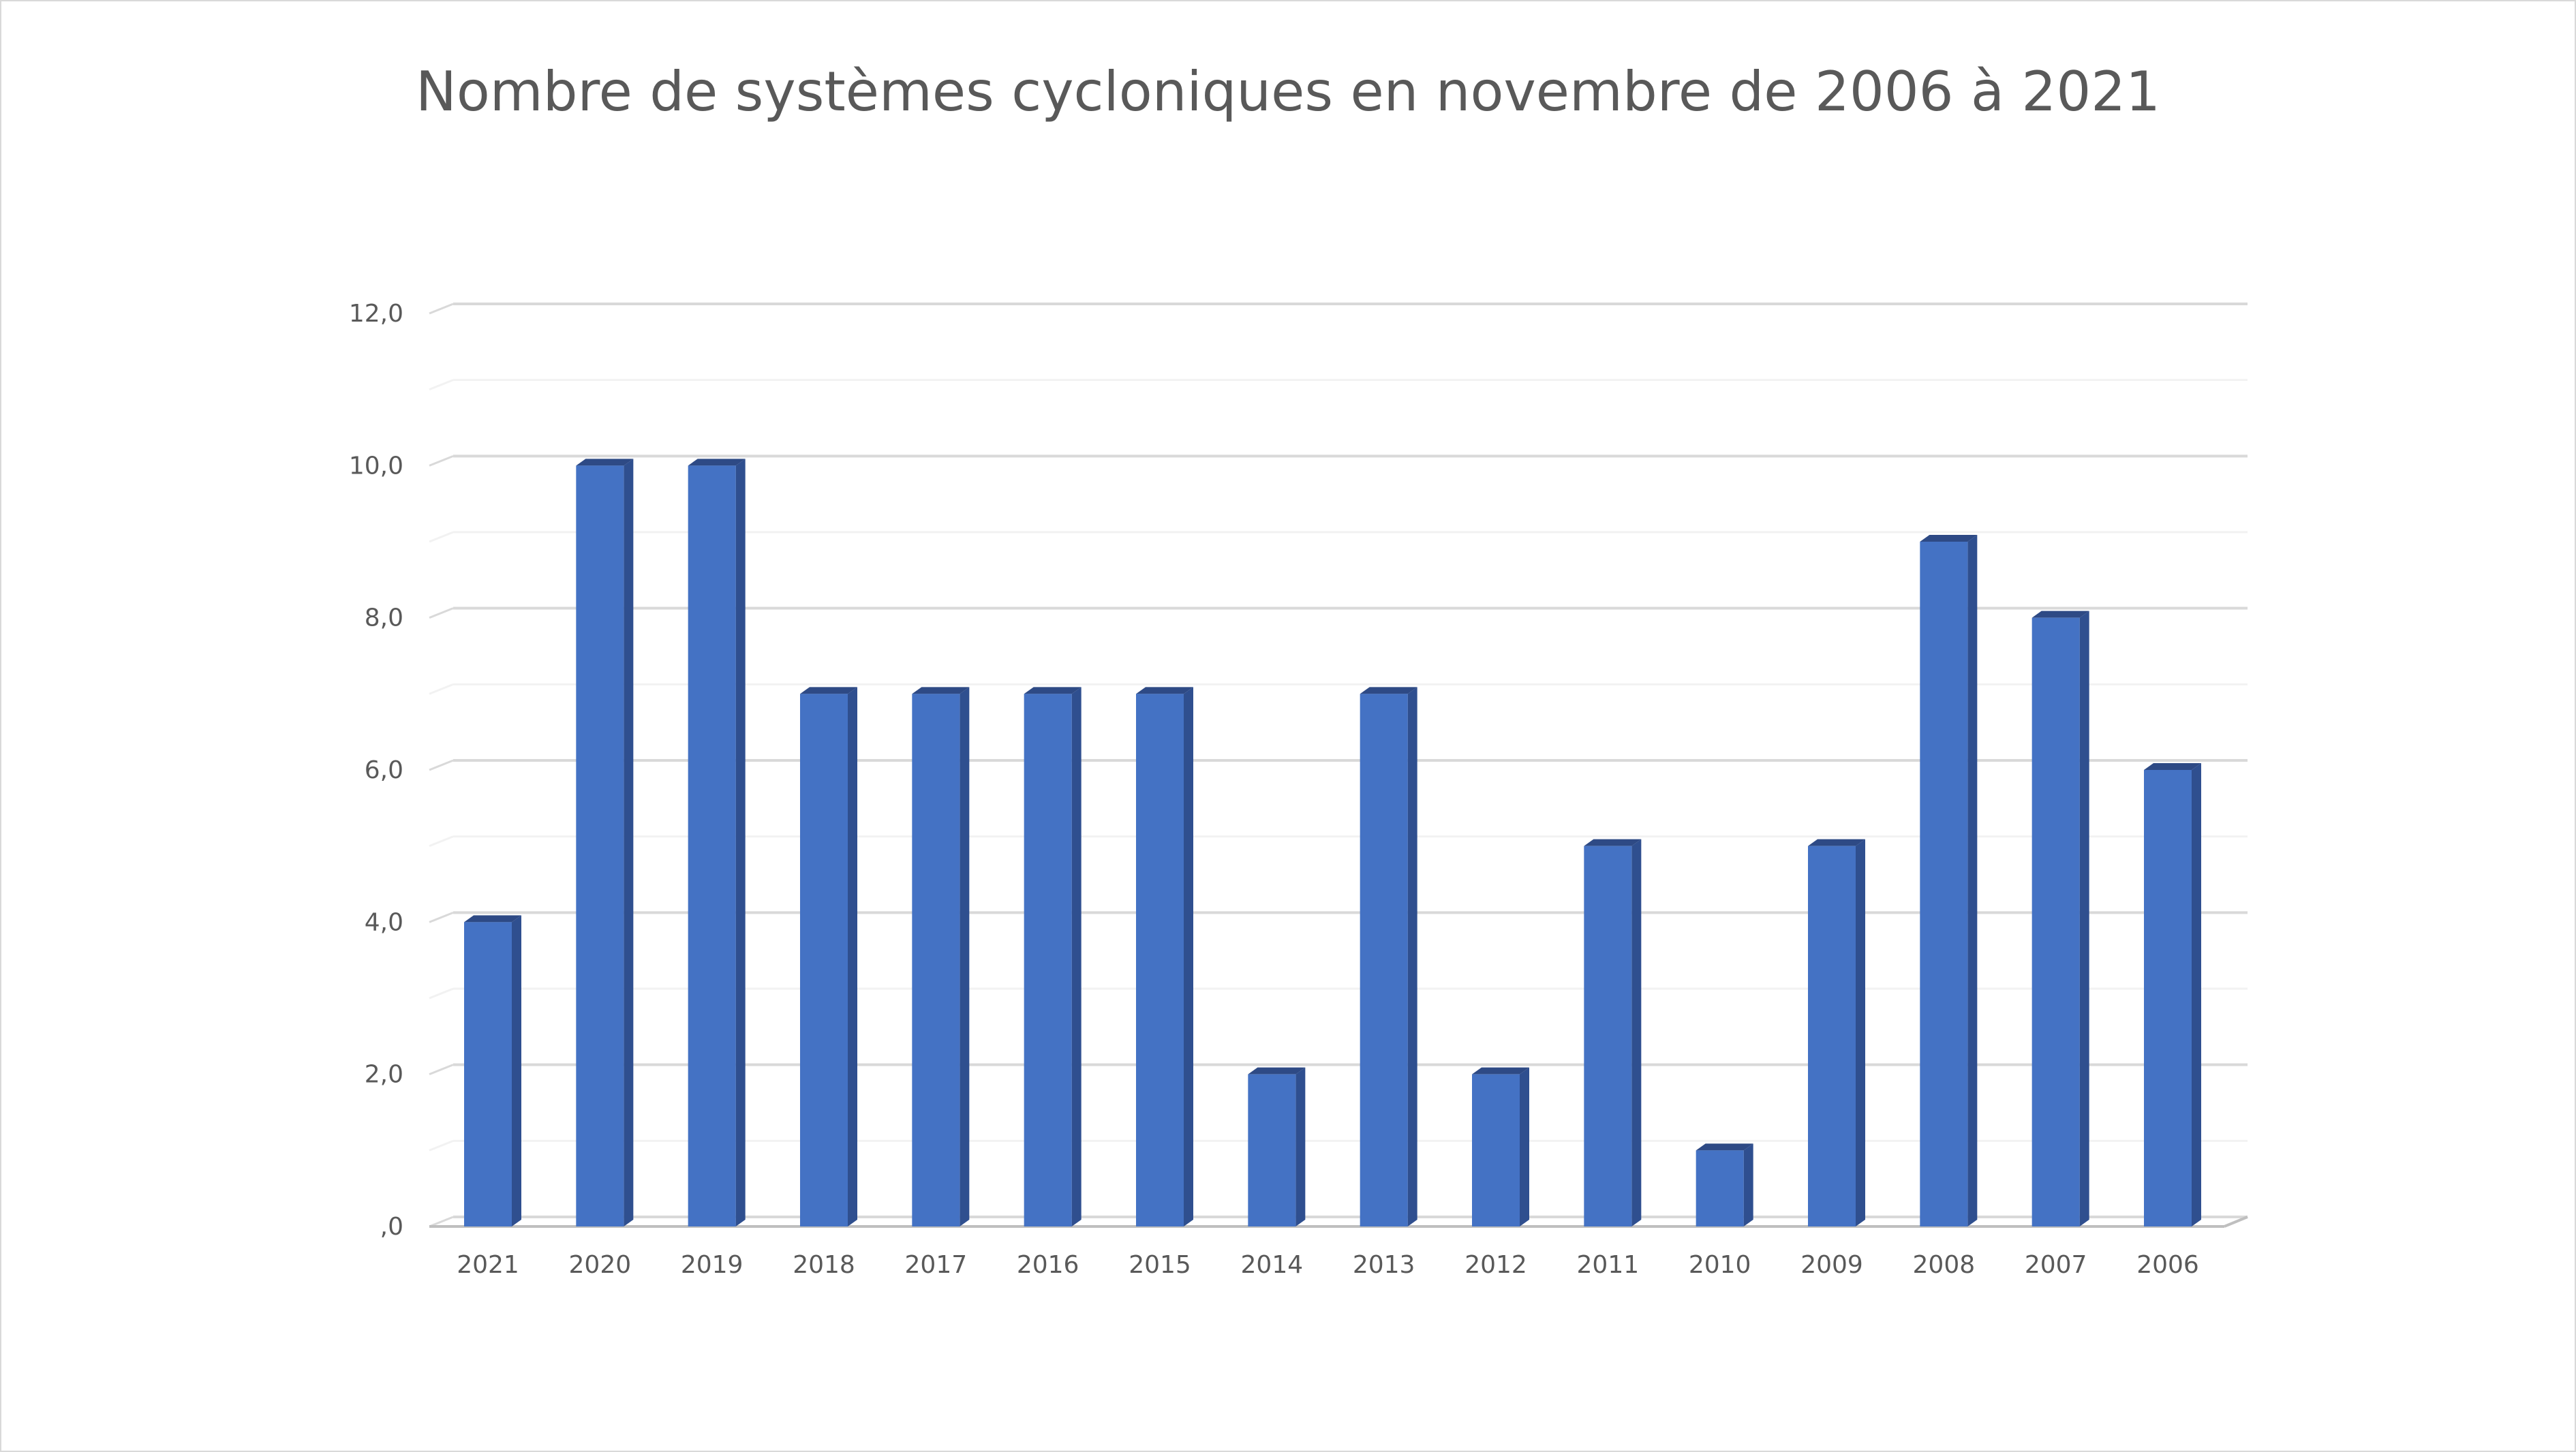 Image resolution: width=2576 pixels, height=1452 pixels. Describe the element at coordinates (1496, 1265) in the screenshot. I see `x-tick-label: 2012` at that location.